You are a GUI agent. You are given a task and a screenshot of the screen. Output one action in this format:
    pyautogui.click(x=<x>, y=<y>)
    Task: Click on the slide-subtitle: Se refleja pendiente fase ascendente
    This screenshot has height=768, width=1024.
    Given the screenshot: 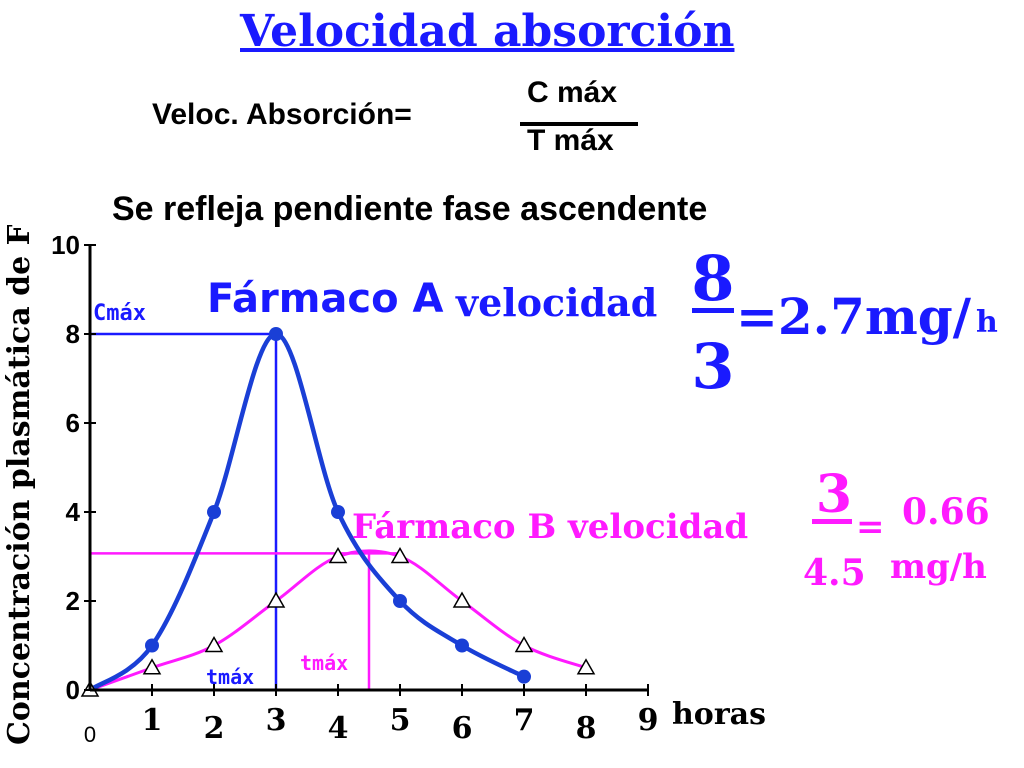 What is the action you would take?
    pyautogui.click(x=410, y=209)
    